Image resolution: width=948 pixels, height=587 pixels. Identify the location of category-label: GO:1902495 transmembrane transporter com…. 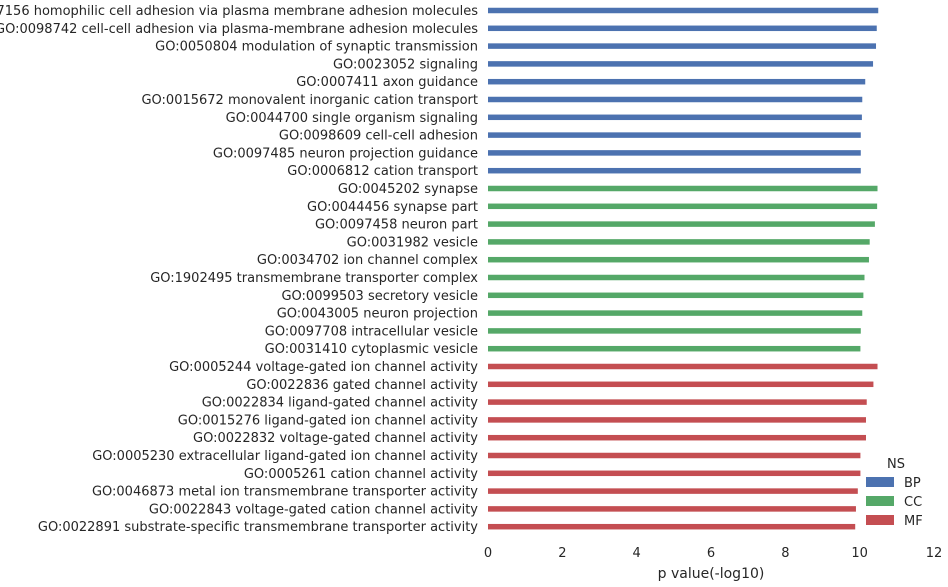
(314, 278).